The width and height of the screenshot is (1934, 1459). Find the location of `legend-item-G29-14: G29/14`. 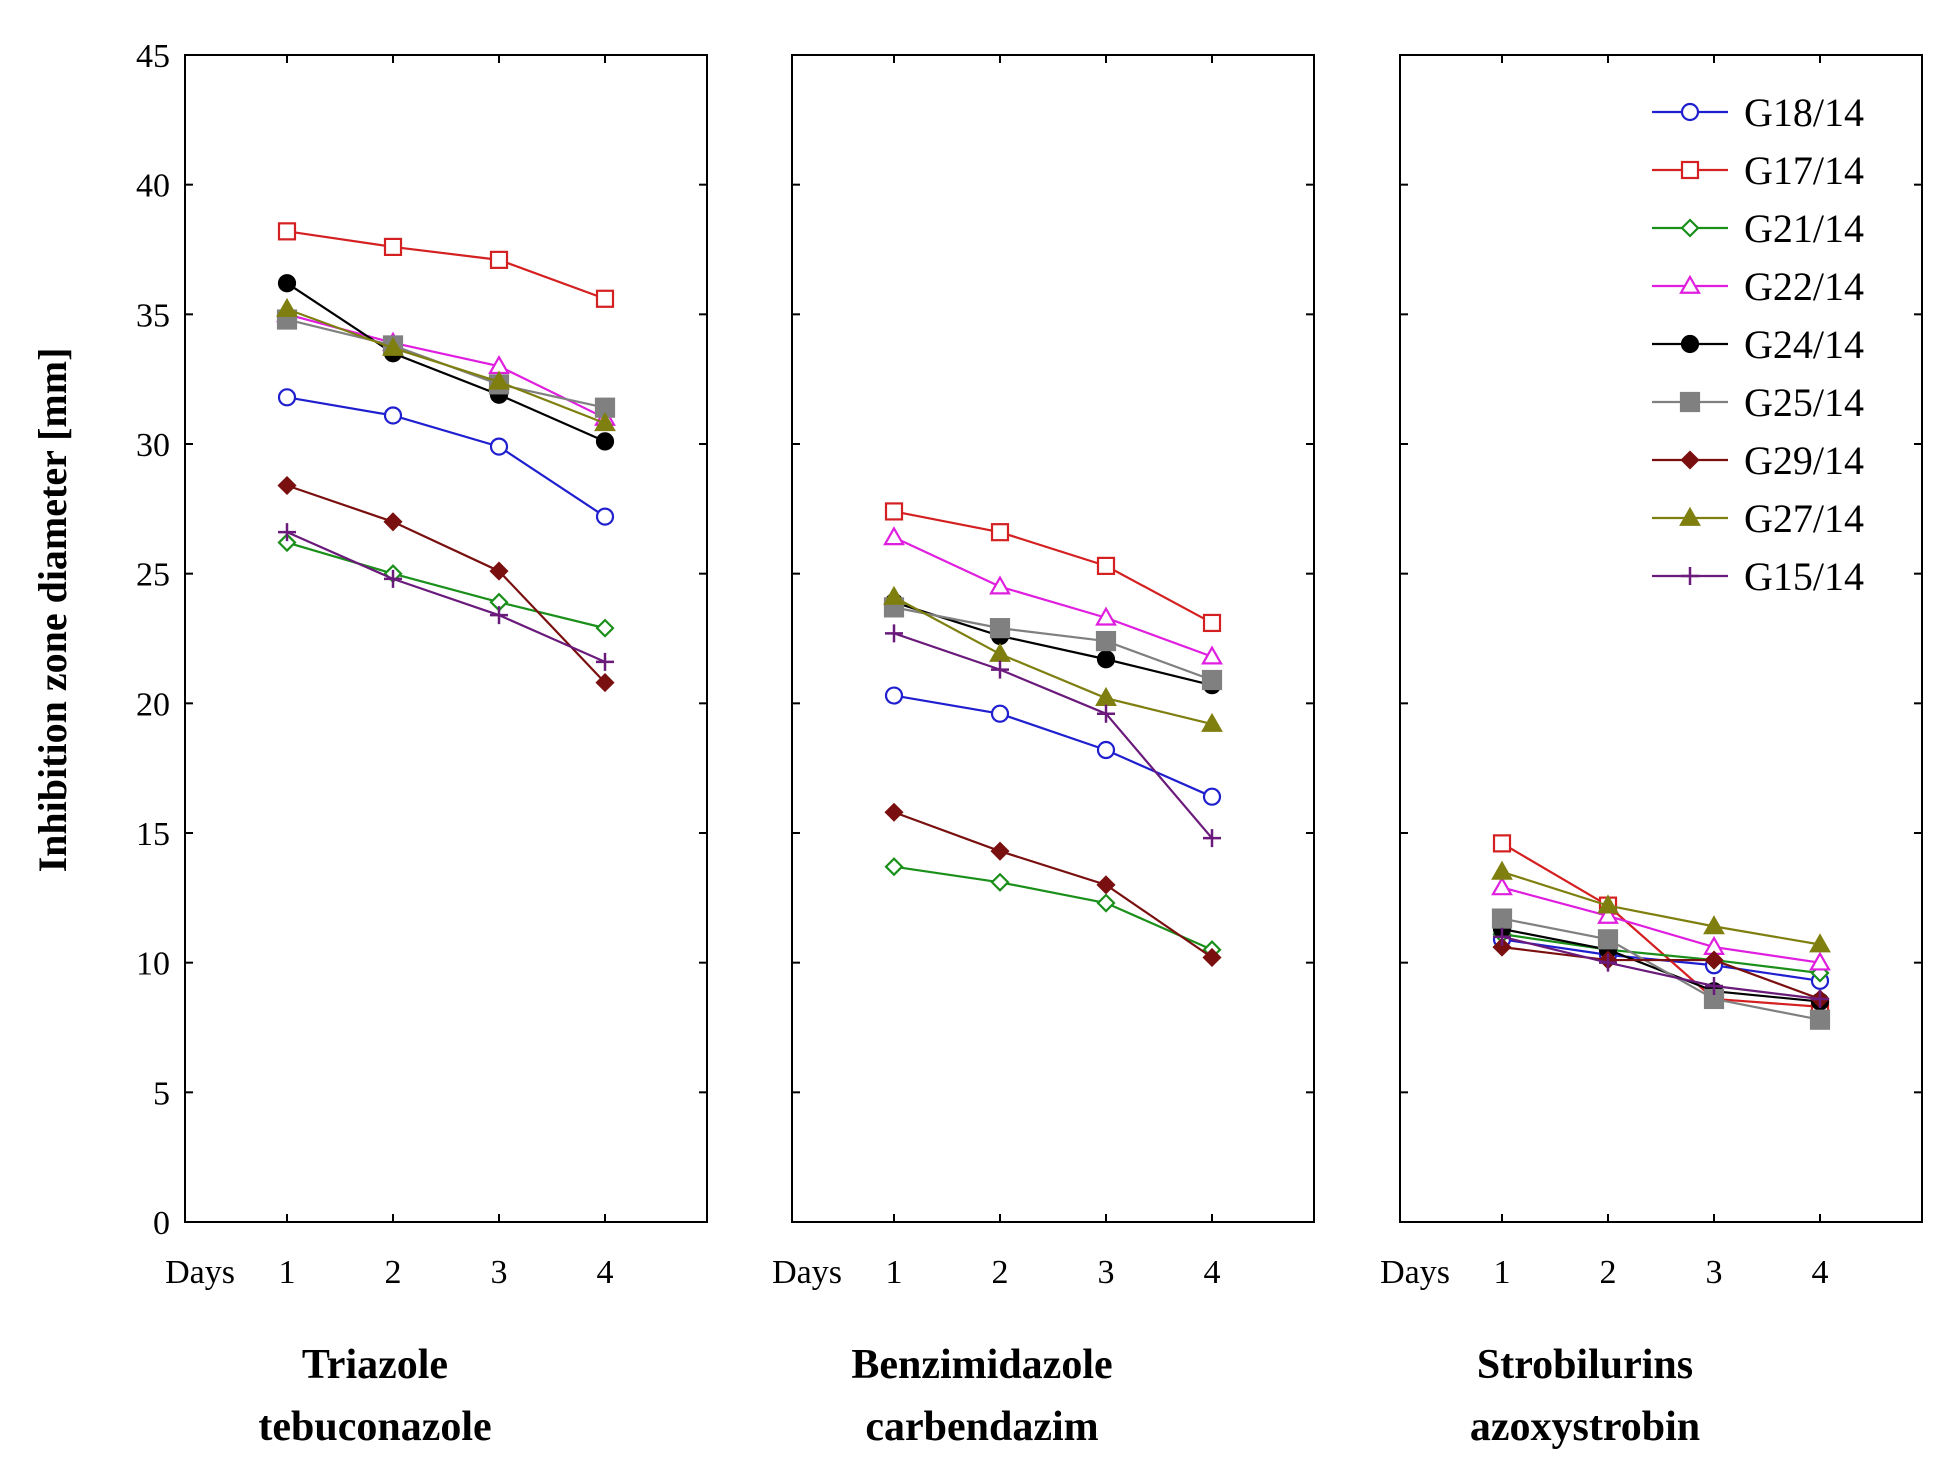

legend-item-G29-14: G29/14 is located at coordinates (1758, 460).